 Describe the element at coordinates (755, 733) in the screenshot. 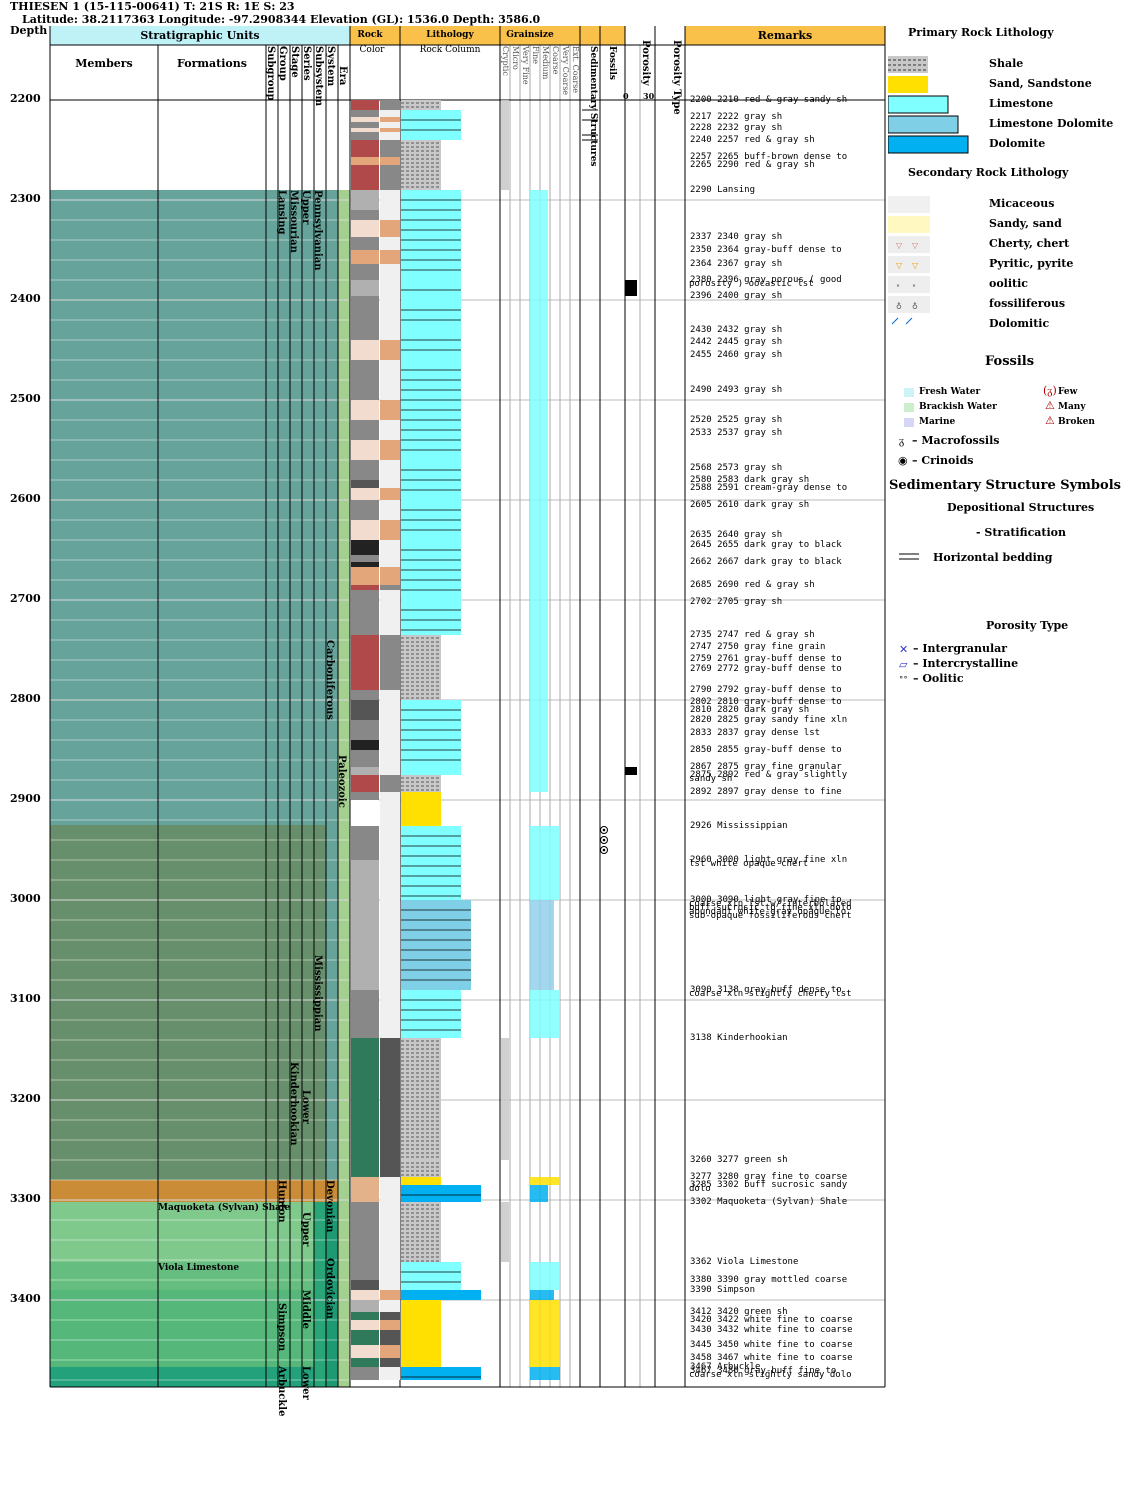

I see `remark-line: 2833 2837 gray dense lst` at that location.